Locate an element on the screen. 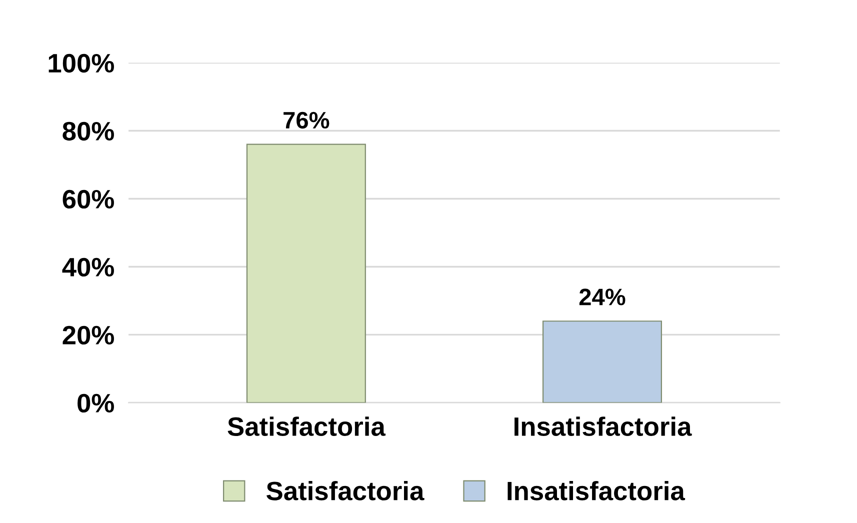 The height and width of the screenshot is (523, 857). y-tick-label: 100% is located at coordinates (81, 63).